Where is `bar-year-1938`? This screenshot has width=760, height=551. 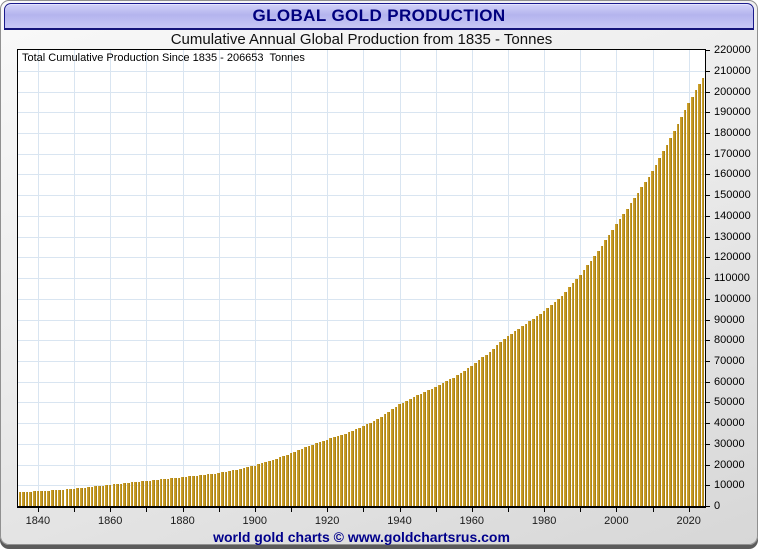 bar-year-1938 is located at coordinates (392, 457).